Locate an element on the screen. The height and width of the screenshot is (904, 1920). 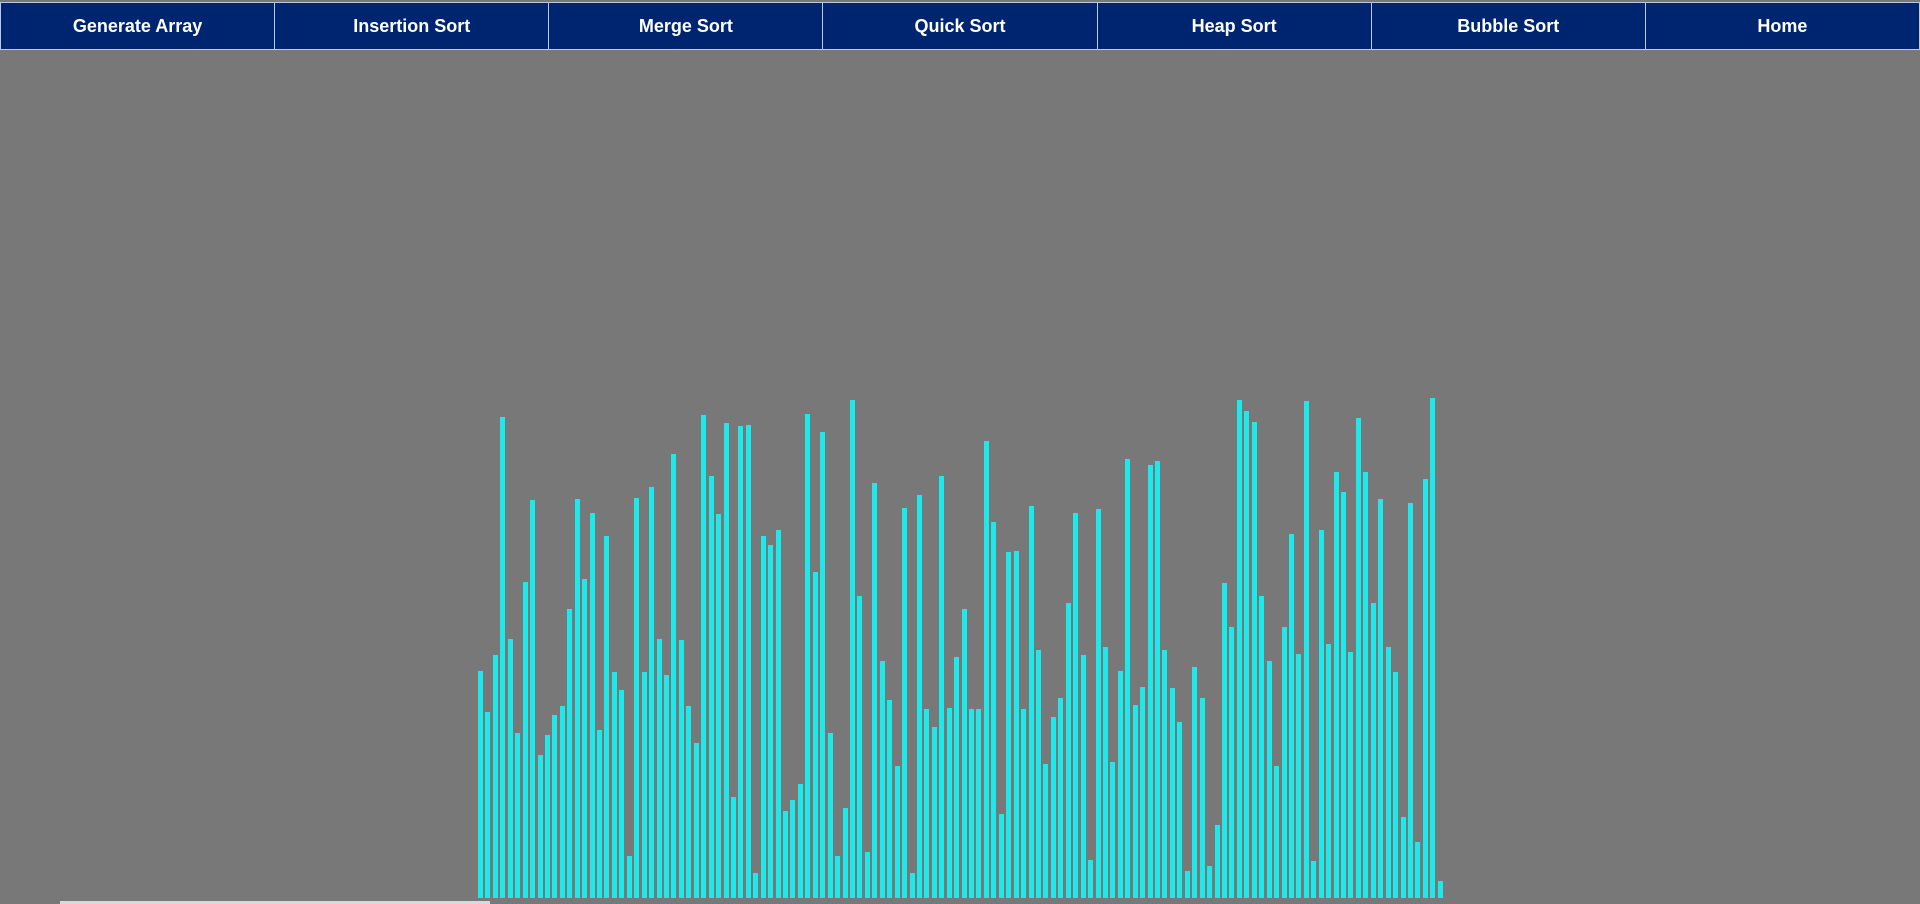
quick-sort-button: Quick Sort is located at coordinates (959, 26).